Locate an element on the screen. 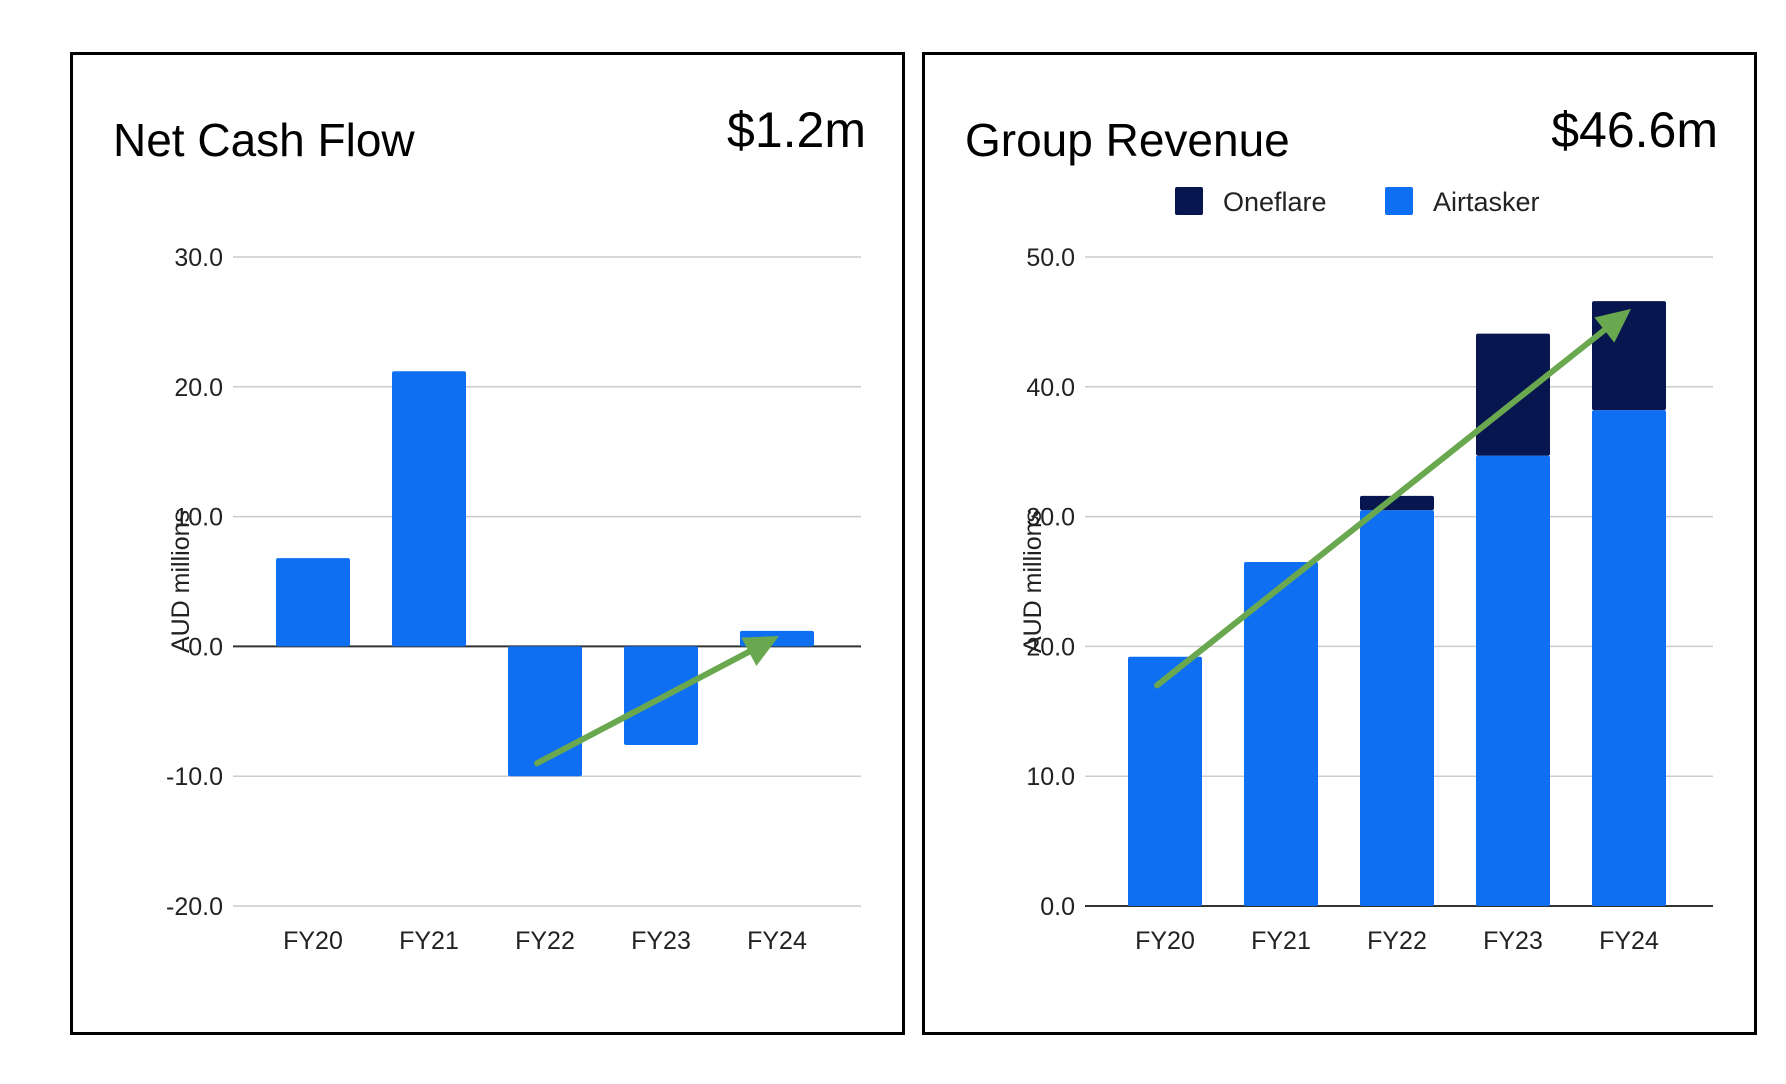  y-tick-label: 40.0 is located at coordinates (1050, 388).